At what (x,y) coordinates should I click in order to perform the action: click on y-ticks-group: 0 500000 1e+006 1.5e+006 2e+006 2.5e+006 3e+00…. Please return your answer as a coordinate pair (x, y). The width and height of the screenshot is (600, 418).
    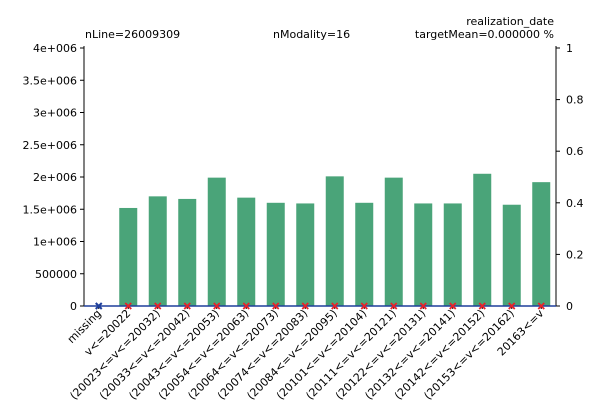
    Looking at the image, I should click on (53, 177).